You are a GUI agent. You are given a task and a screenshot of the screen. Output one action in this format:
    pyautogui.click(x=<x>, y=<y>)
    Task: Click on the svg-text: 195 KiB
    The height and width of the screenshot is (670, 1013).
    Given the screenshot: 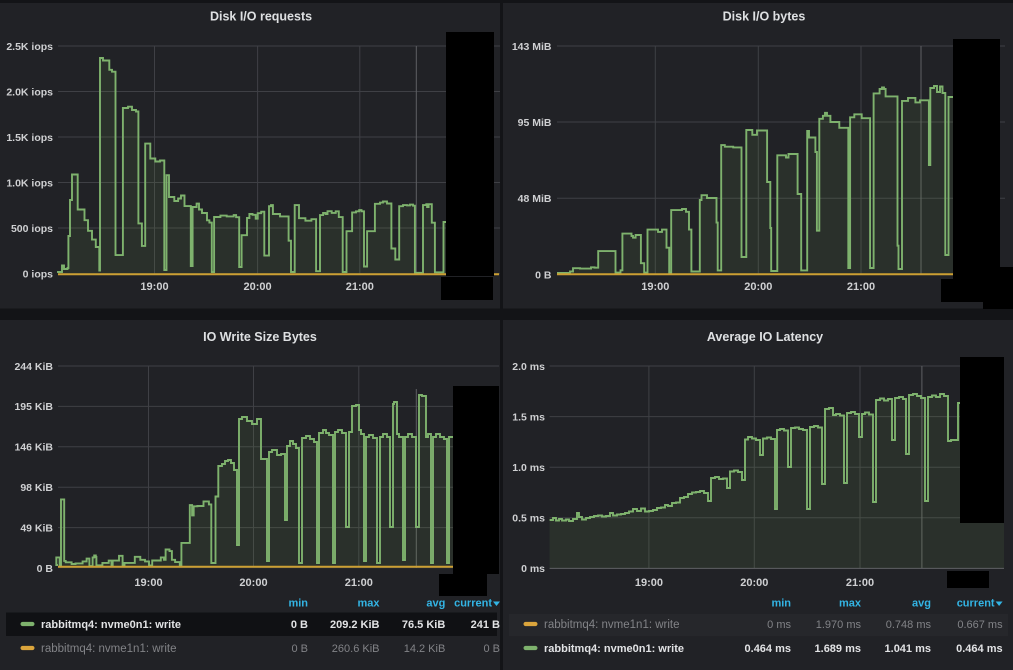 What is the action you would take?
    pyautogui.click(x=33, y=407)
    